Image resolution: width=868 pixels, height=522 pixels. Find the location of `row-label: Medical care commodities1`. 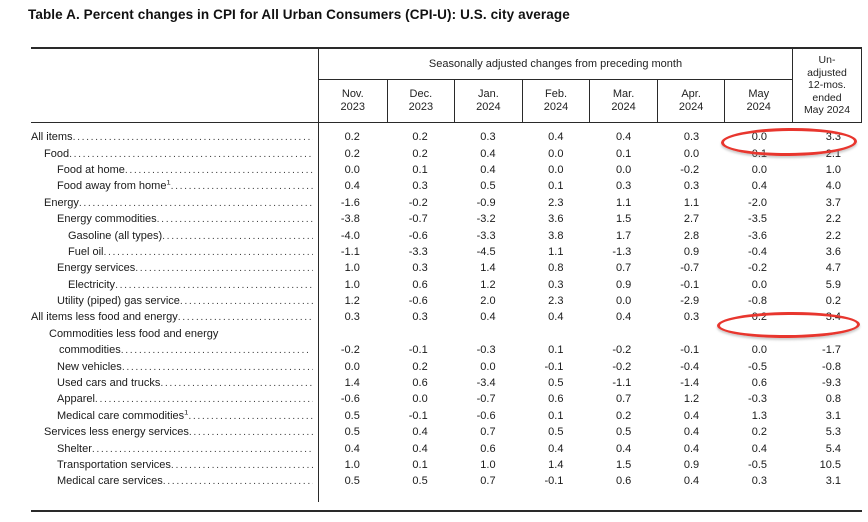

row-label: Medical care commodities1 is located at coordinates (123, 415).